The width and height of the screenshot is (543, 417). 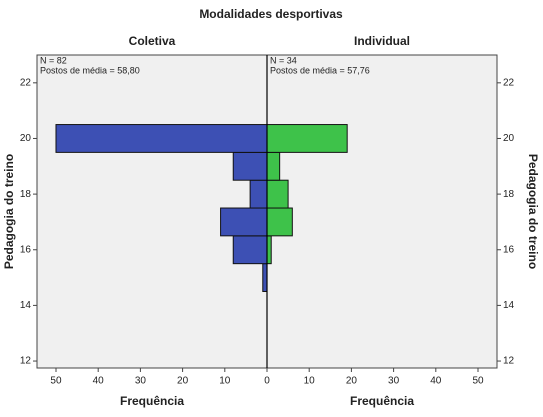 I want to click on x-tick-label: 0, so click(x=267, y=381).